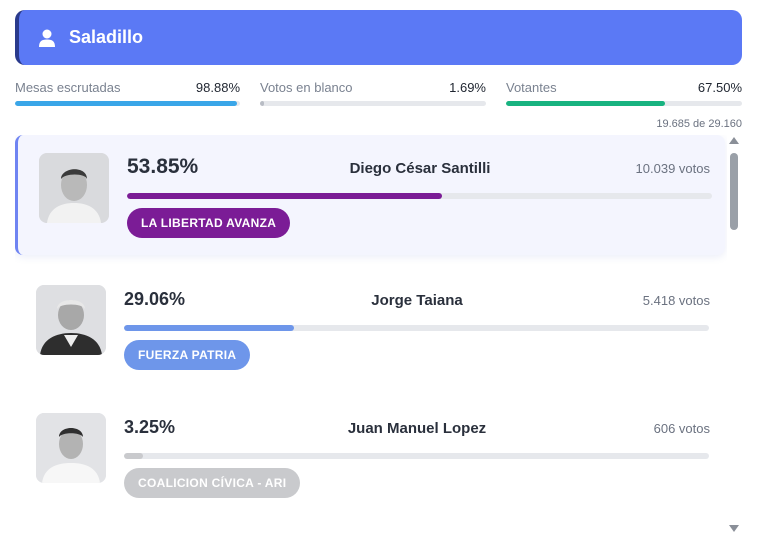 This screenshot has height=544, width=757. What do you see at coordinates (699, 124) in the screenshot?
I see `voters-count: 19.685 de 29.160` at bounding box center [699, 124].